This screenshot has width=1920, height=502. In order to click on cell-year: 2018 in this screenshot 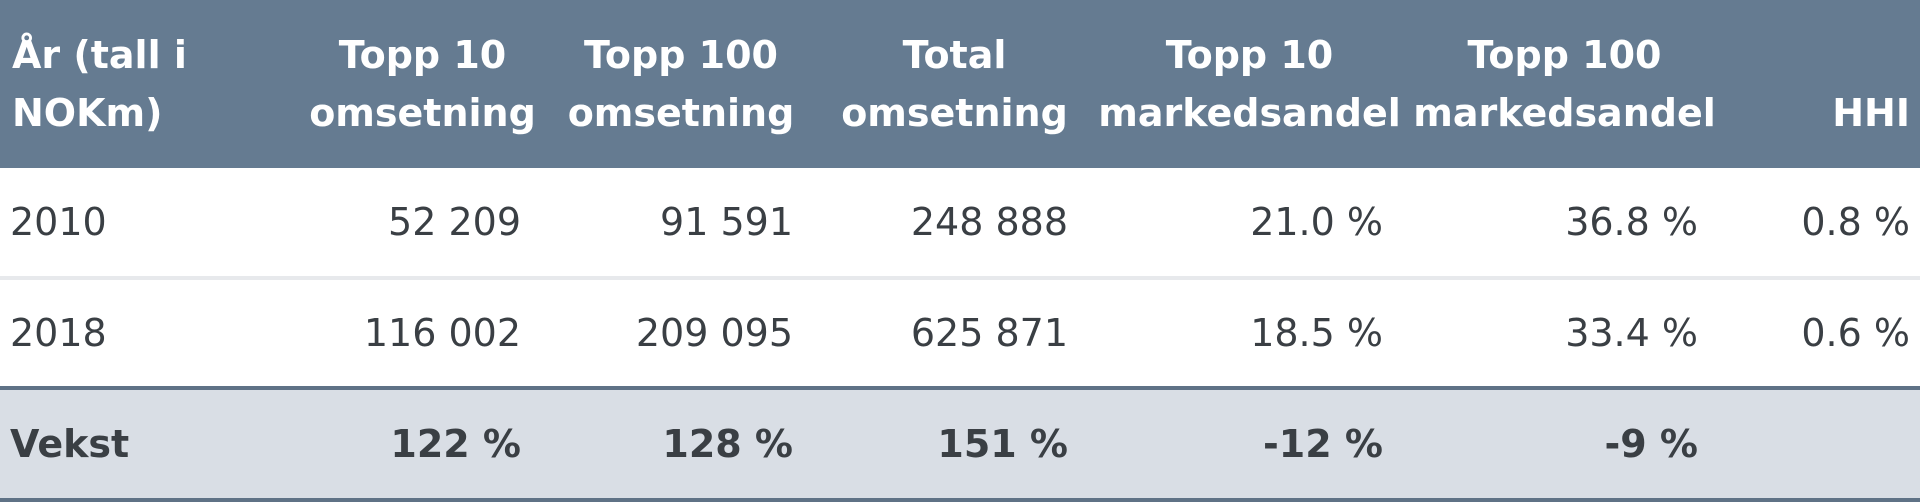, I will do `click(58, 333)`.